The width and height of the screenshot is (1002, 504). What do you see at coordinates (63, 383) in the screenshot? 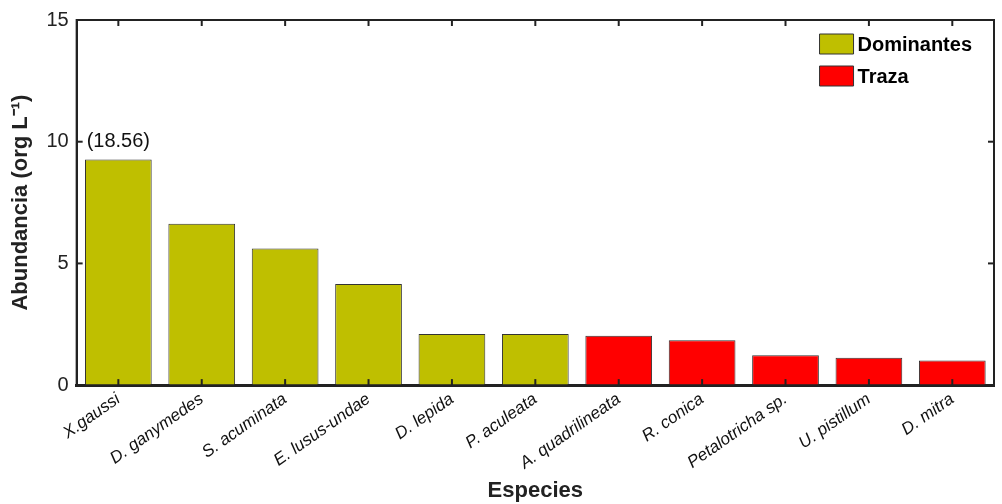
I see `y-tick-label: 0` at bounding box center [63, 383].